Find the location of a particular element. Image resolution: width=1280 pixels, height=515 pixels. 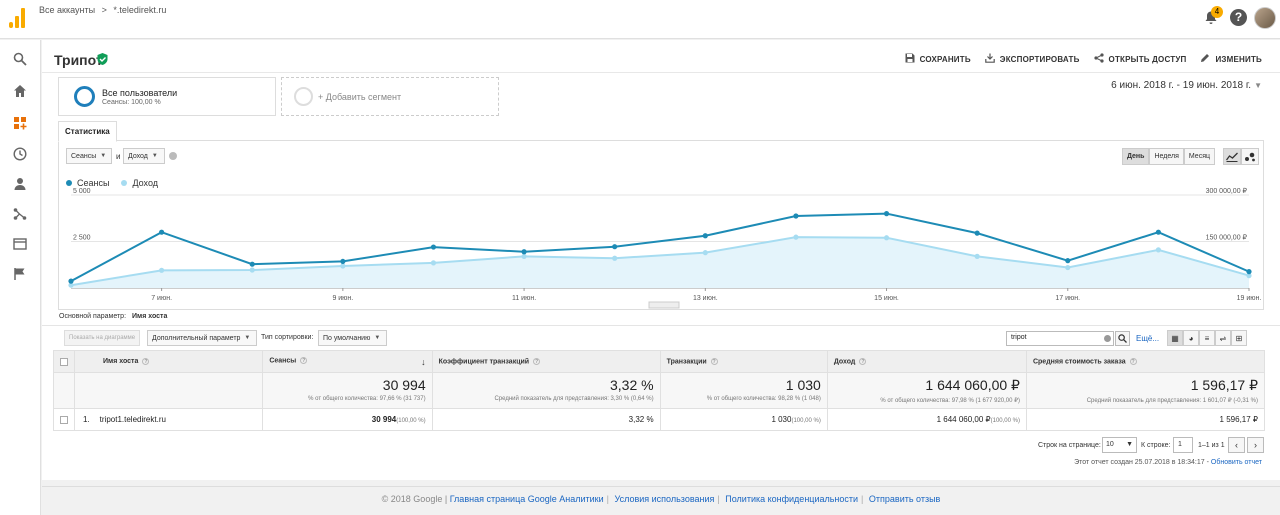

period-month-button: Месяц is located at coordinates (1199, 156).